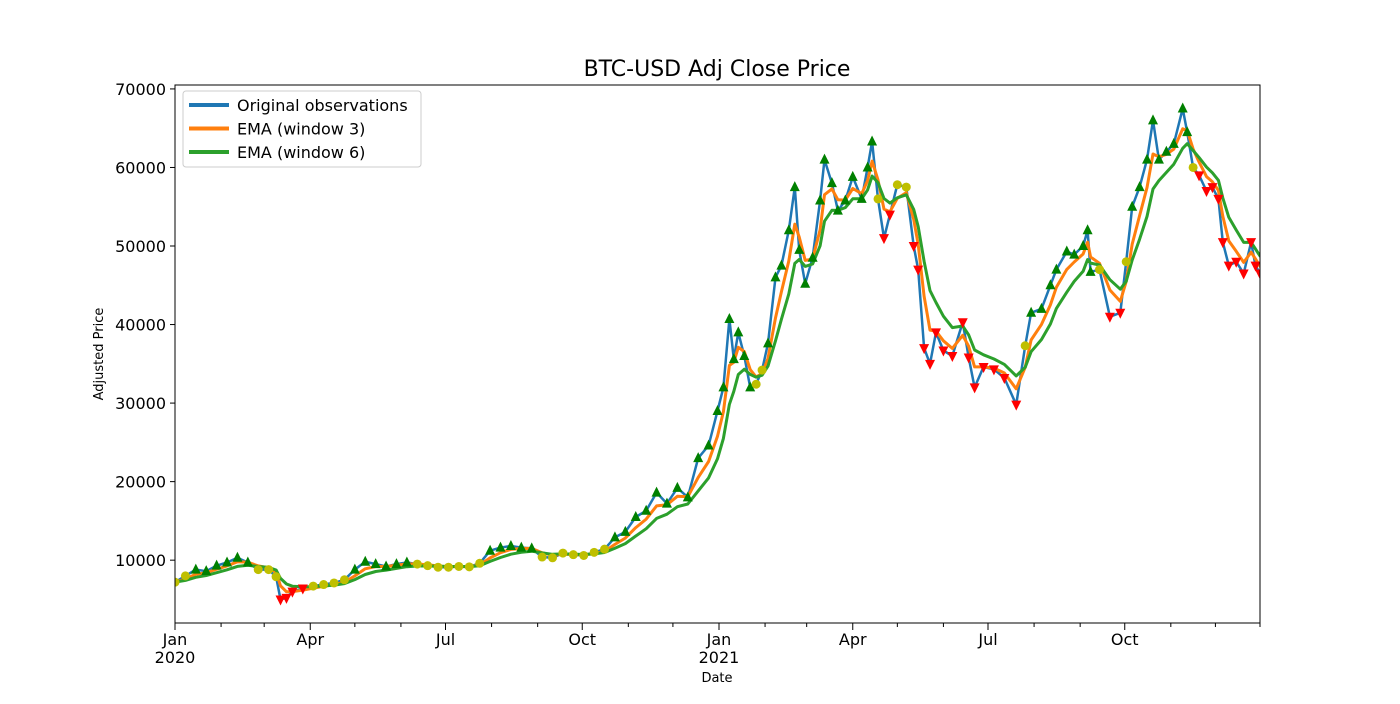  I want to click on x-axis-label: Date, so click(716, 678).